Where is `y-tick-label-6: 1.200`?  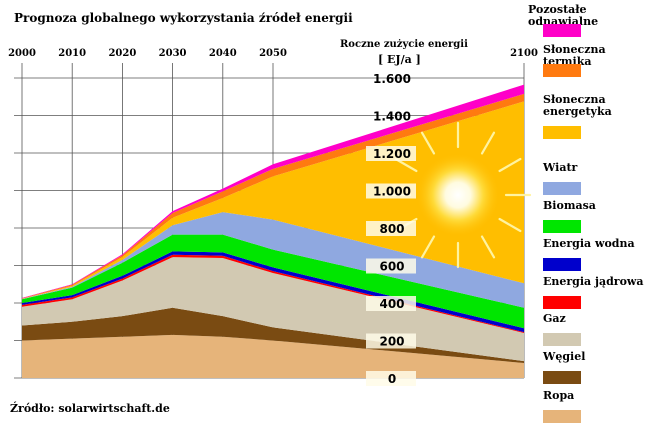 y-tick-label-6: 1.200 is located at coordinates (392, 154).